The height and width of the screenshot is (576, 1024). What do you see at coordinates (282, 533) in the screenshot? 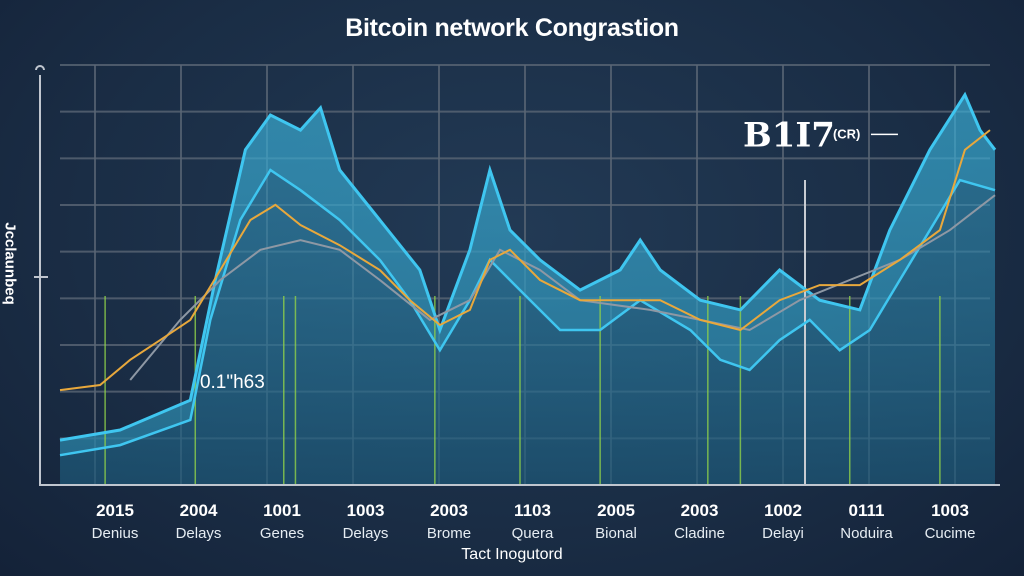
I see `x-tick-sublabel: Genes` at bounding box center [282, 533].